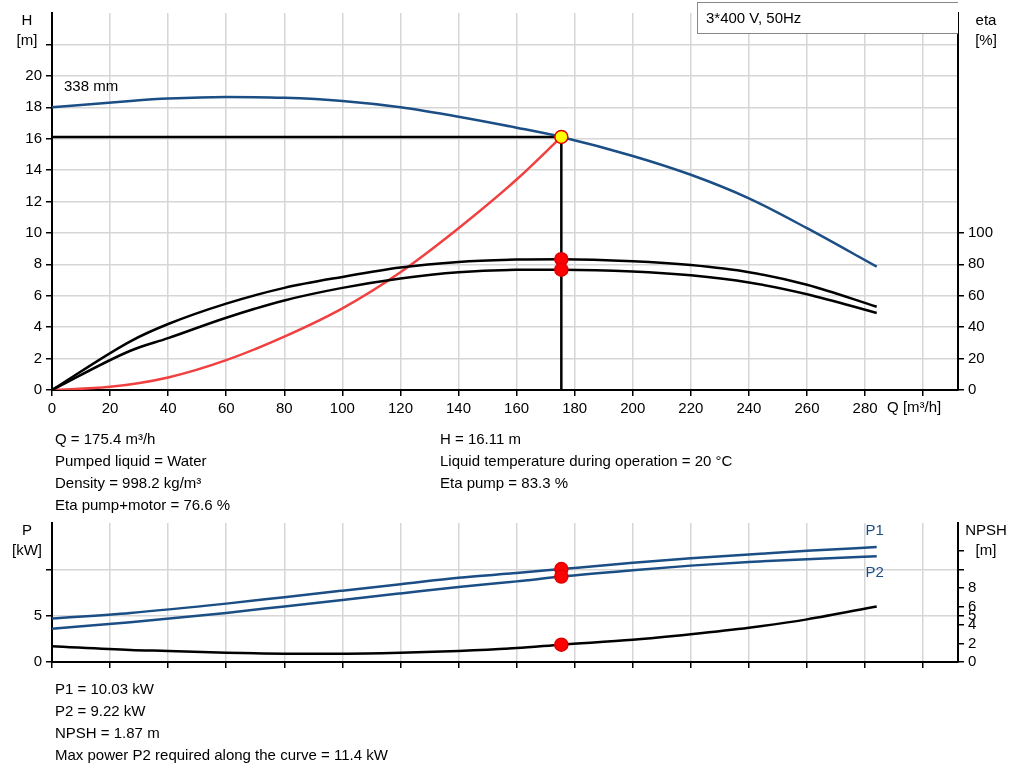 This screenshot has width=1024, height=781. What do you see at coordinates (168, 408) in the screenshot?
I see `x-tick-label: 40` at bounding box center [168, 408].